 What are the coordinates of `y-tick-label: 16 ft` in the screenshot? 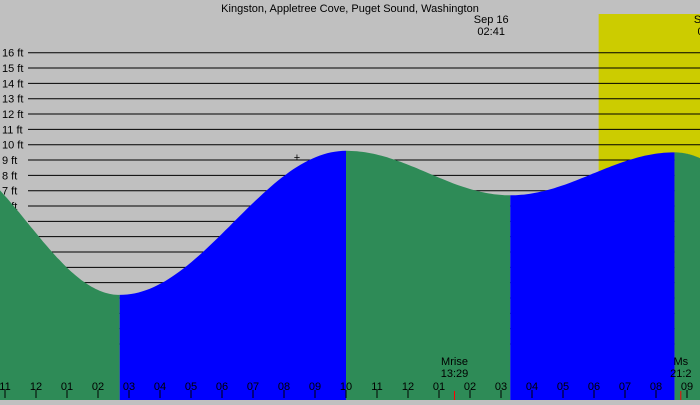 It's located at (12, 54).